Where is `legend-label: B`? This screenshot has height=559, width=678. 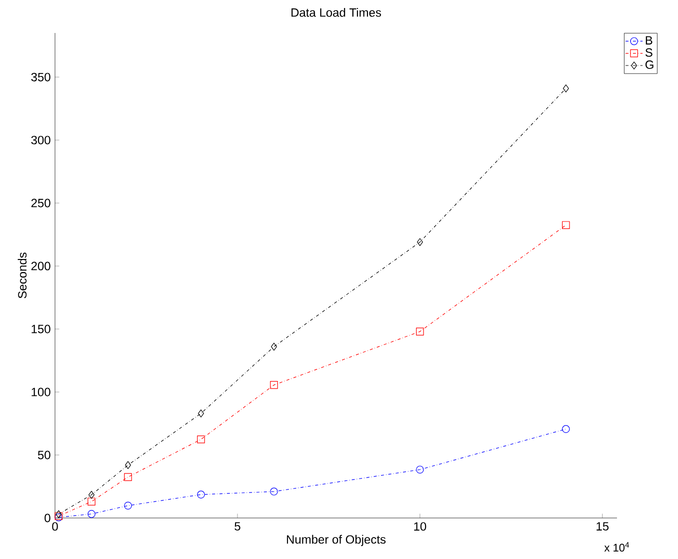
legend-label: B is located at coordinates (649, 40).